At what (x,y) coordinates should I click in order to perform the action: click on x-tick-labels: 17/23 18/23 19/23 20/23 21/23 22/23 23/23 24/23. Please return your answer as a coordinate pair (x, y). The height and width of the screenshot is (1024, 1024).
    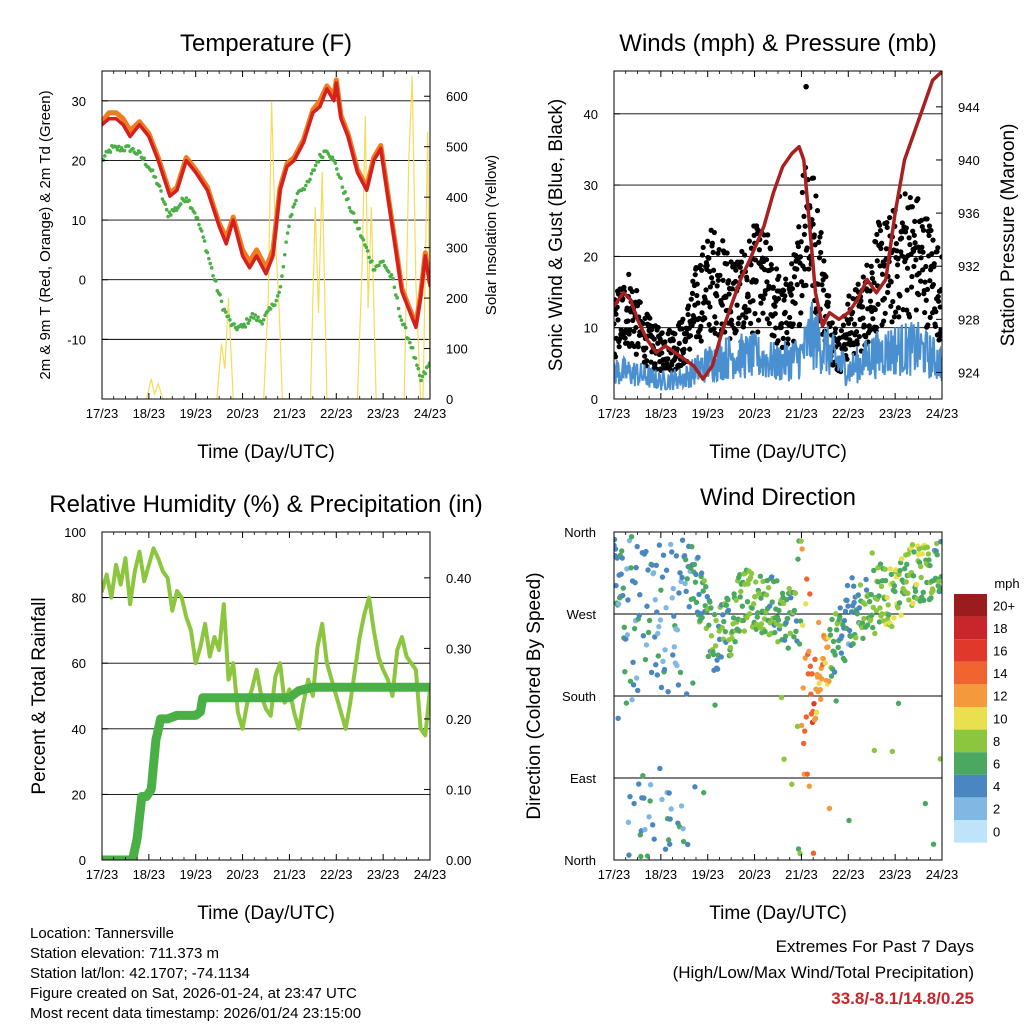
    Looking at the image, I should click on (266, 246).